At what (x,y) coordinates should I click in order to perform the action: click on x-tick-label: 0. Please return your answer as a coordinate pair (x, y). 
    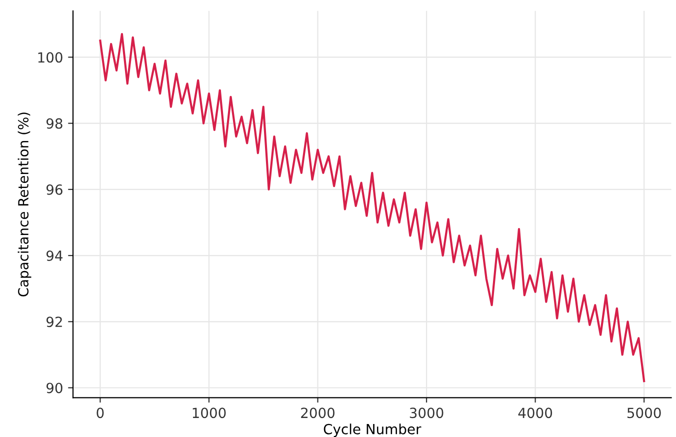
    Looking at the image, I should click on (100, 413).